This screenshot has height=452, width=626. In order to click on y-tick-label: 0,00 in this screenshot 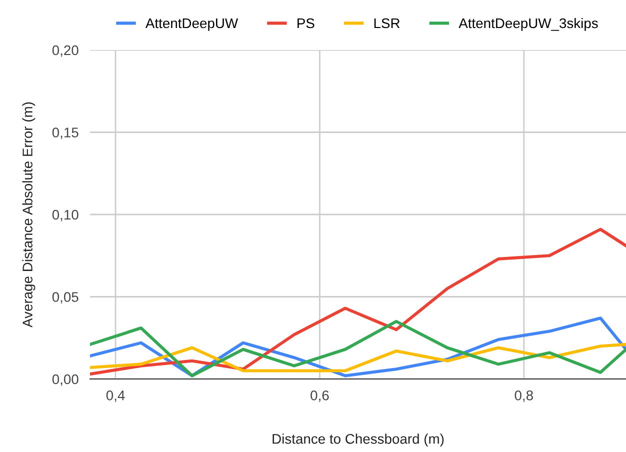, I will do `click(65, 380)`.